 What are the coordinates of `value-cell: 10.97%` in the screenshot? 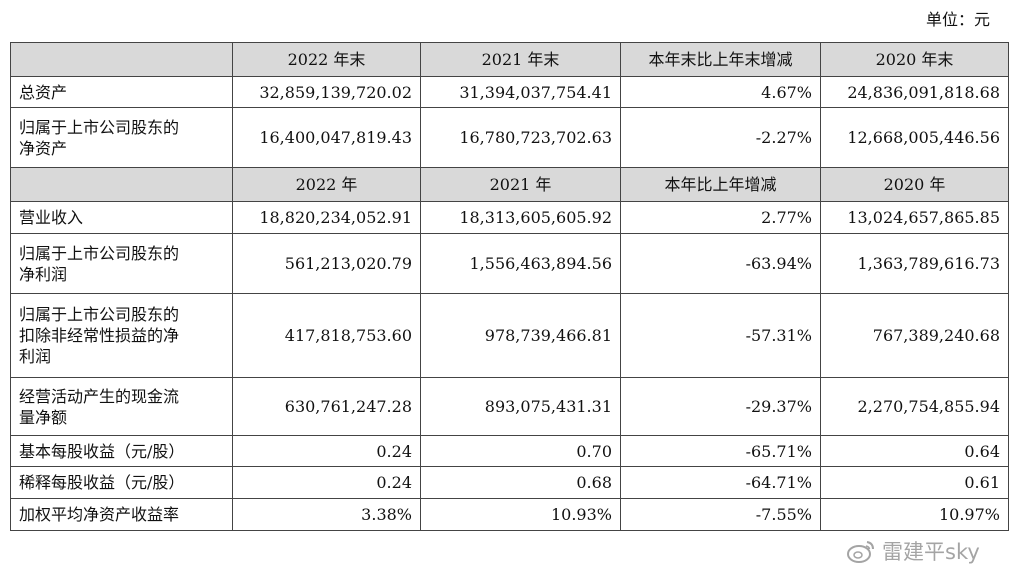 It's located at (914, 514).